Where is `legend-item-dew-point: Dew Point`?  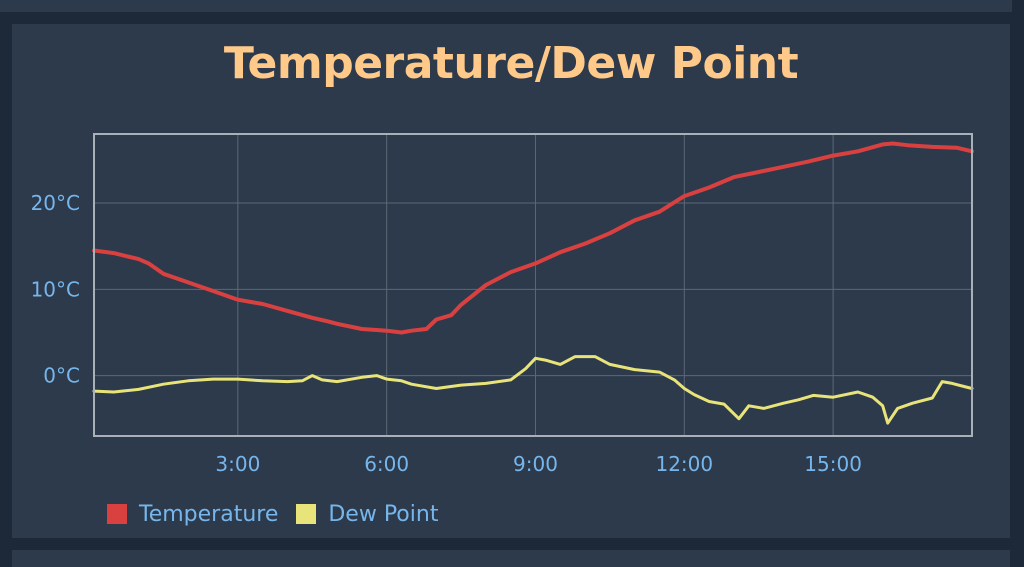 legend-item-dew-point: Dew Point is located at coordinates (367, 514).